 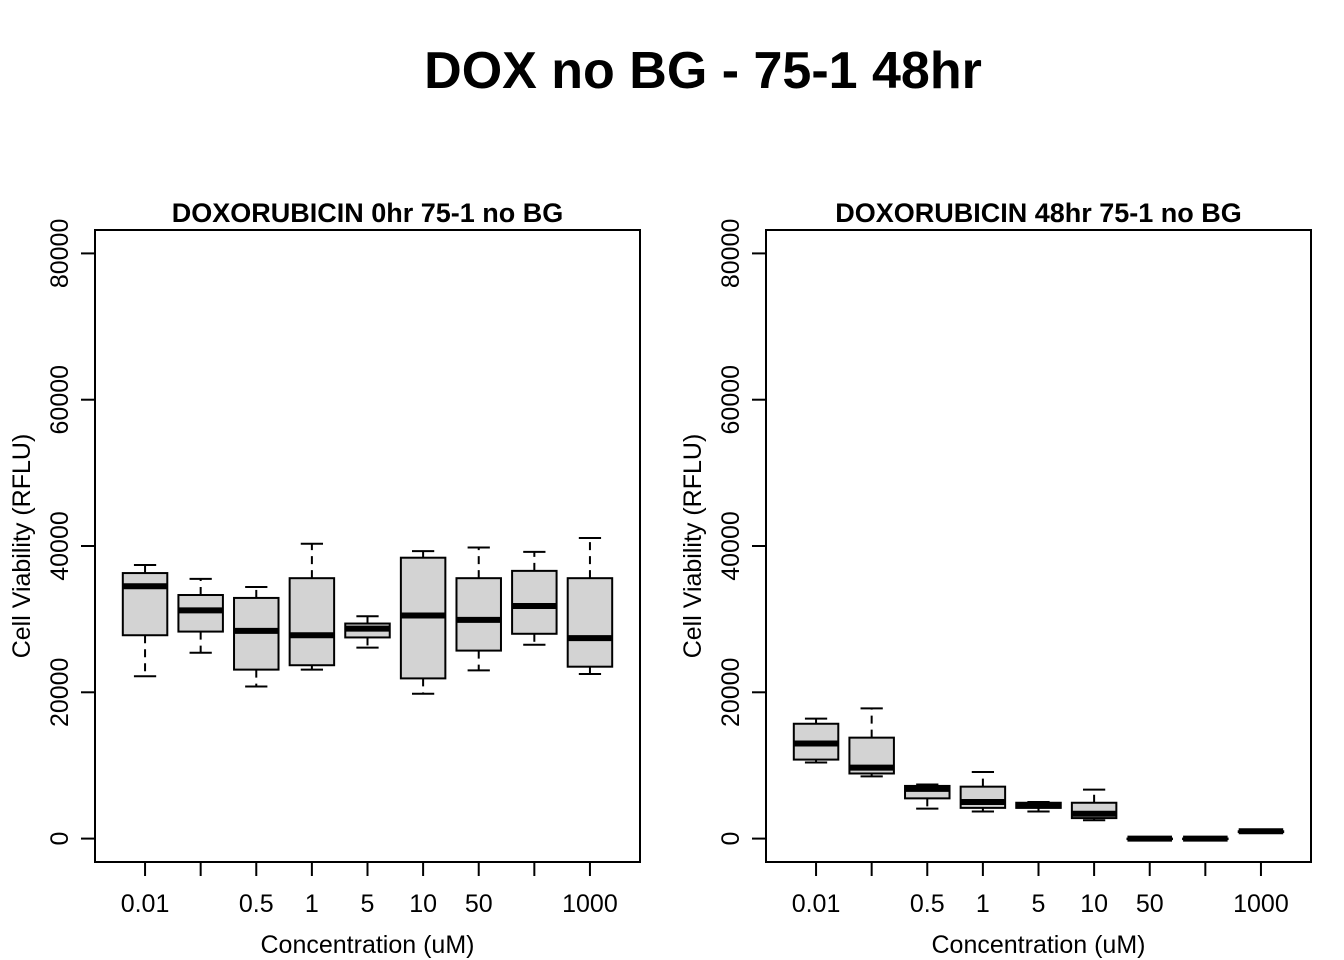 What do you see at coordinates (703, 71) in the screenshot?
I see `figure-title: DOX no BG - 75-1 48hr` at bounding box center [703, 71].